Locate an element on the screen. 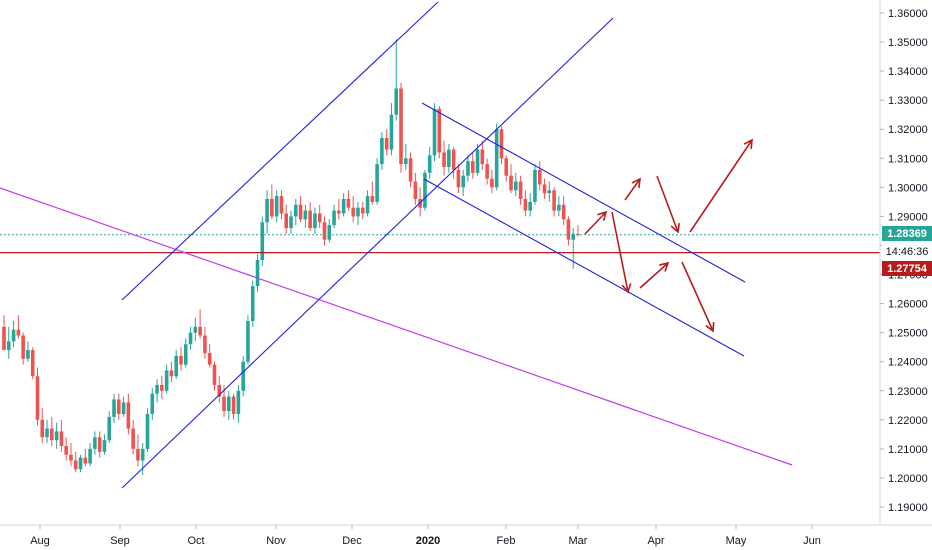  descending-channel-lower is located at coordinates (584, 267).